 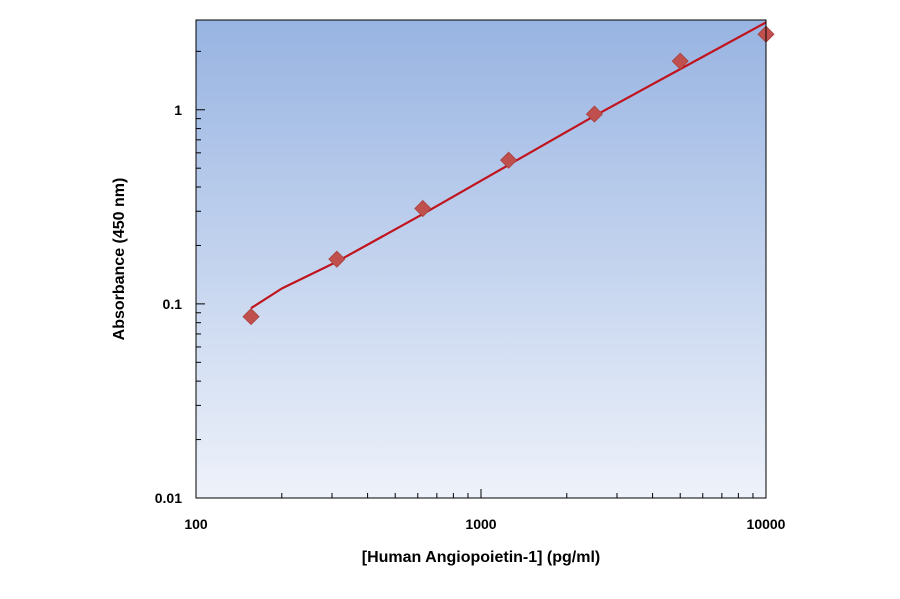 What do you see at coordinates (178, 110) in the screenshot?
I see `y-tick-label: 1` at bounding box center [178, 110].